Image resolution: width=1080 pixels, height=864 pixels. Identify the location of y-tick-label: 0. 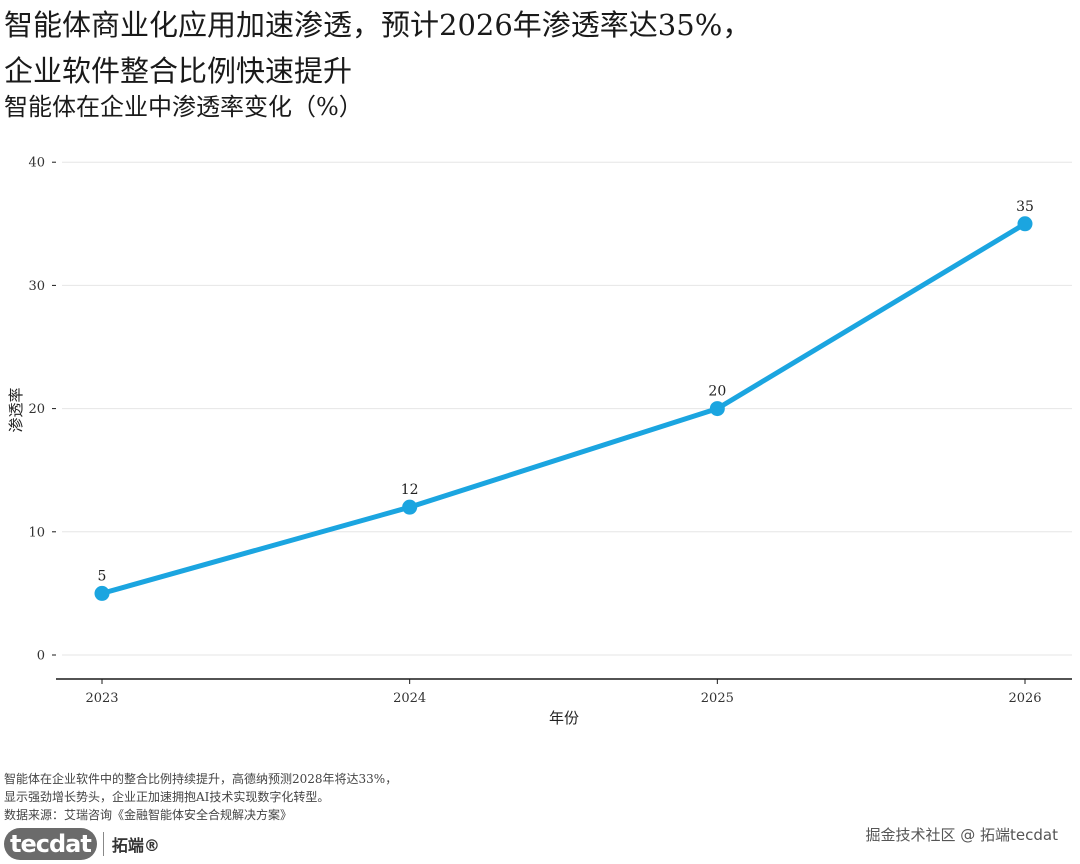
(41, 656).